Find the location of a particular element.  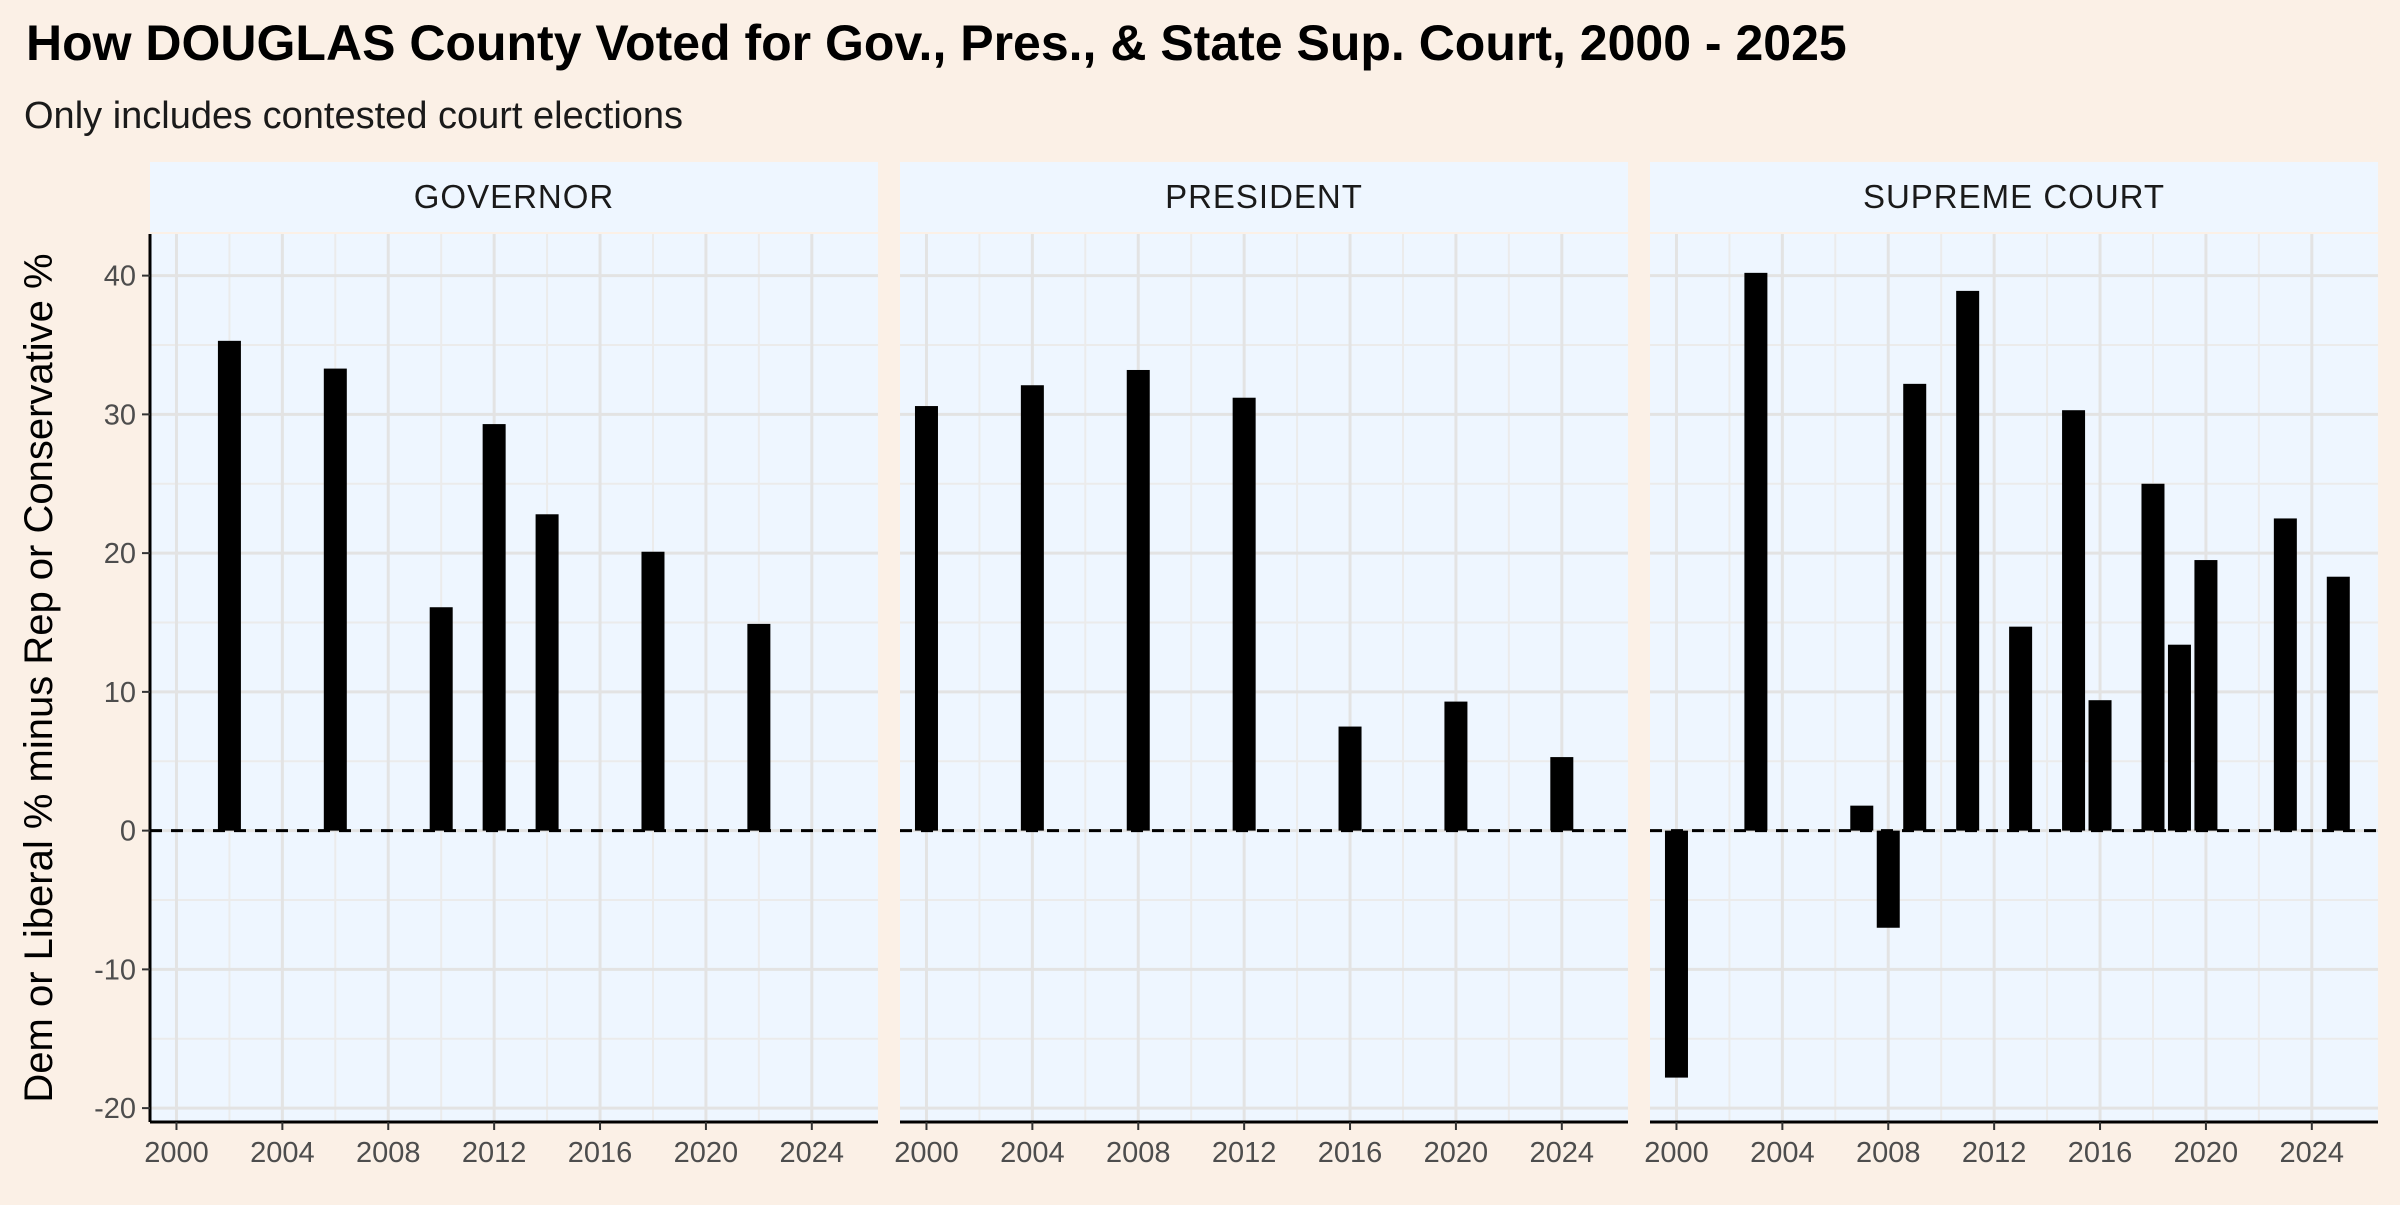

facet-strip-label: SUPREME COURT is located at coordinates (2014, 196).